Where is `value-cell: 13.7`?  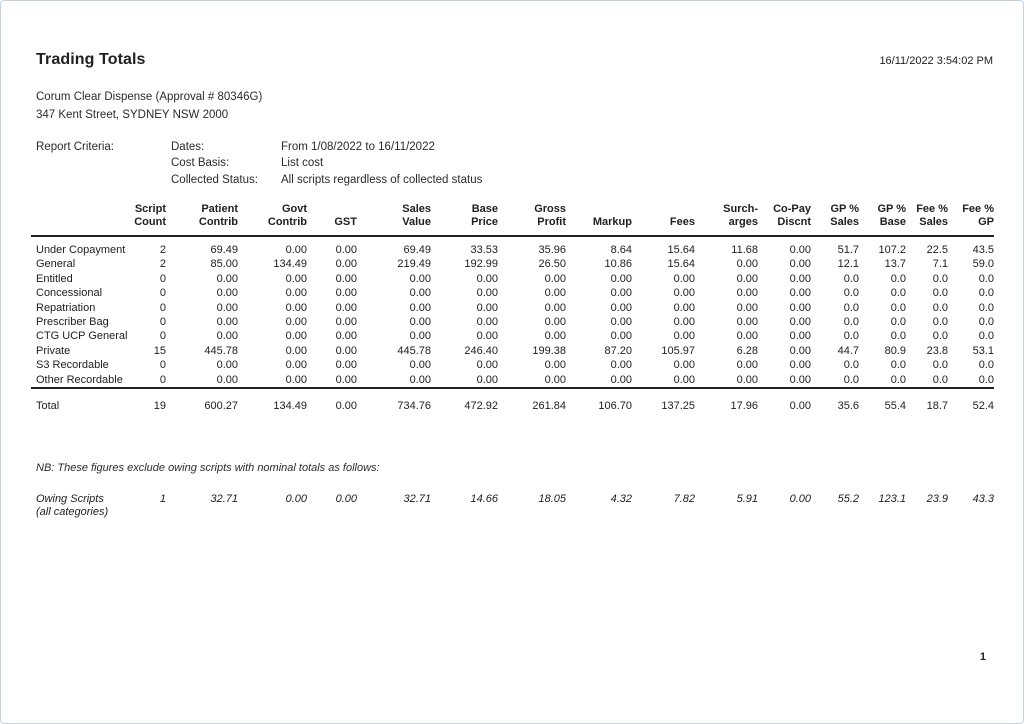 value-cell: 13.7 is located at coordinates (895, 264).